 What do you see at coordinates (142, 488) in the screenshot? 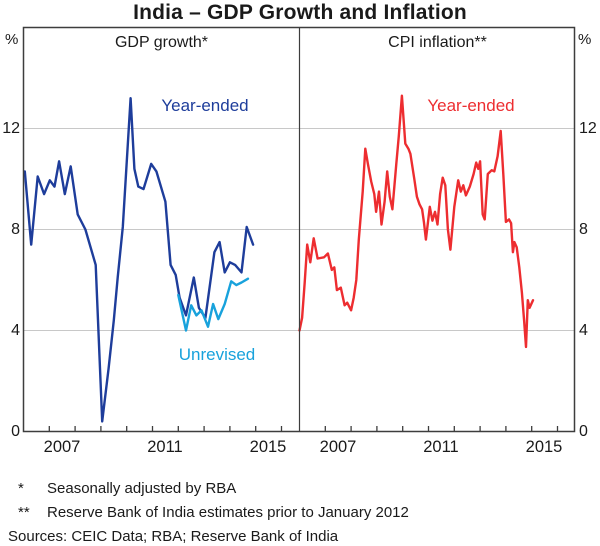
I see `footnote-text: Seasonally adjusted by RBA` at bounding box center [142, 488].